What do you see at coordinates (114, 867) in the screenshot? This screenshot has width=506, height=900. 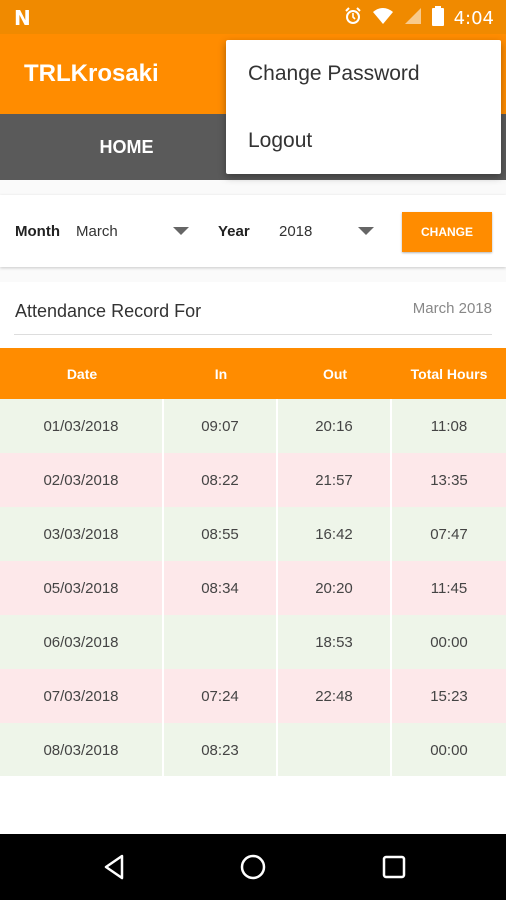 I see `back-icon` at bounding box center [114, 867].